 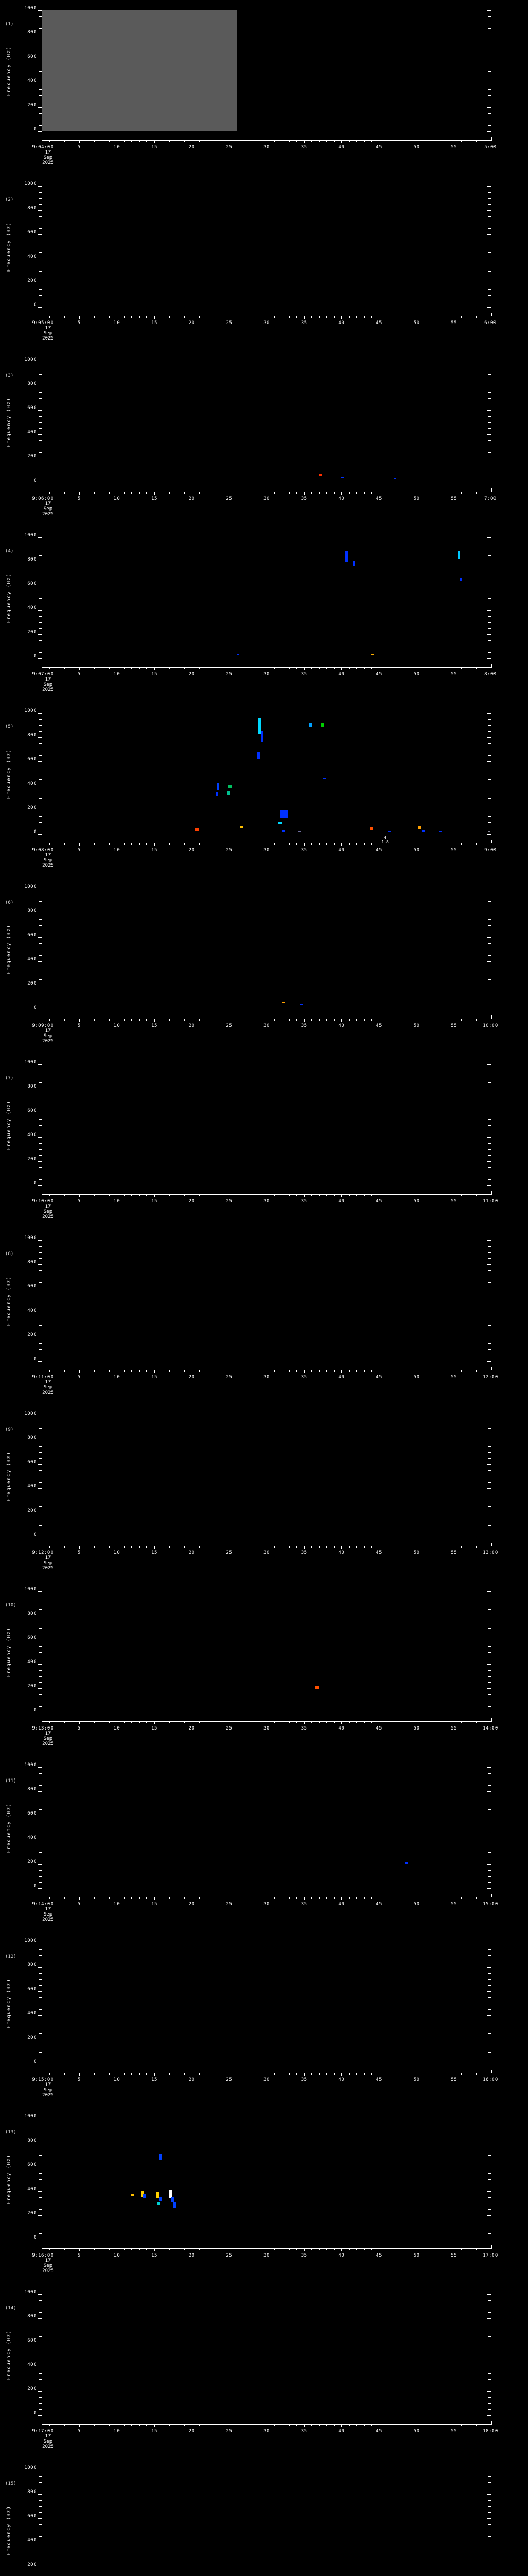 I want to click on x-axis-end-label: 15:00, so click(x=490, y=1904).